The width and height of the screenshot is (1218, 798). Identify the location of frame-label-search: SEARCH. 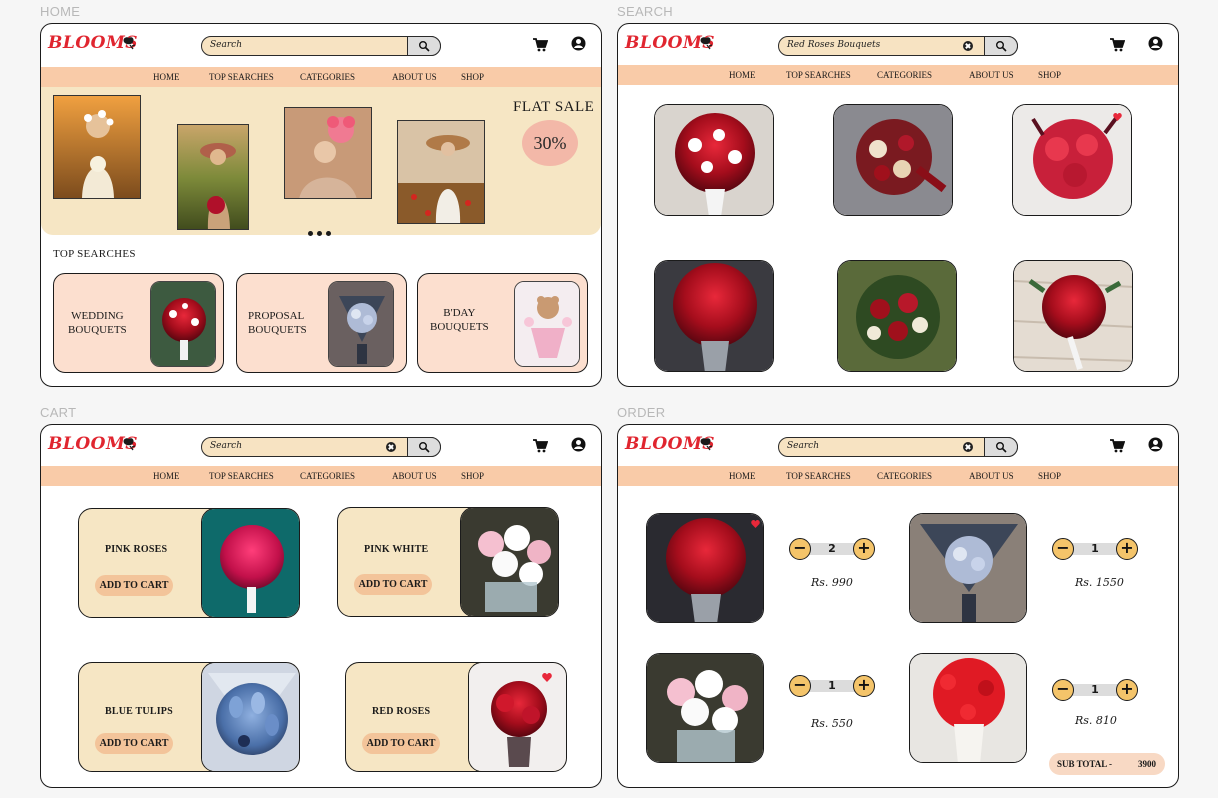
(645, 11).